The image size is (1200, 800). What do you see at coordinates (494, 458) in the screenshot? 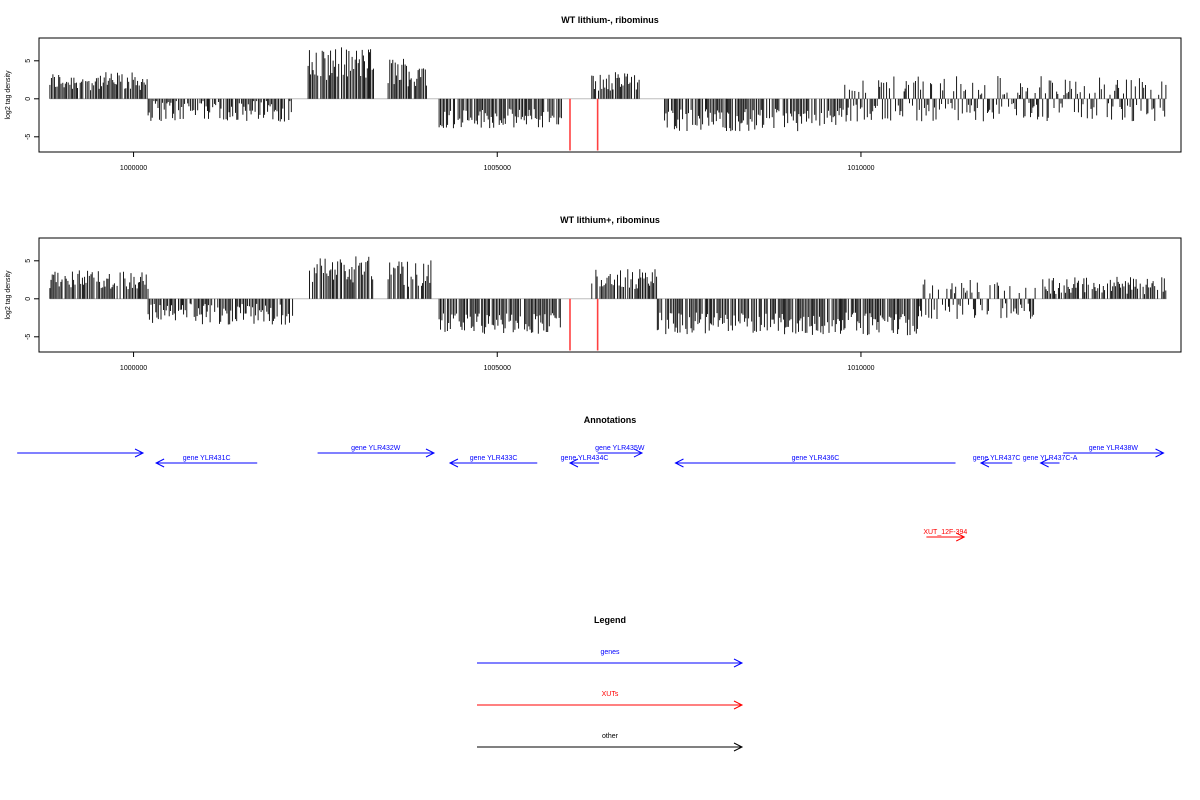
I see `gene-label: gene YLR433C` at bounding box center [494, 458].